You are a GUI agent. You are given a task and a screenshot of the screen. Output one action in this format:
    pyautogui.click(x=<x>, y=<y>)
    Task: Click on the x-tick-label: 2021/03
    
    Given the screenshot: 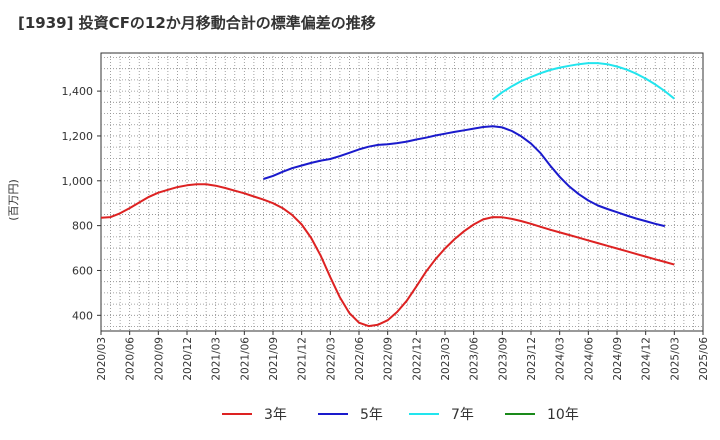 What is the action you would take?
    pyautogui.click(x=217, y=359)
    